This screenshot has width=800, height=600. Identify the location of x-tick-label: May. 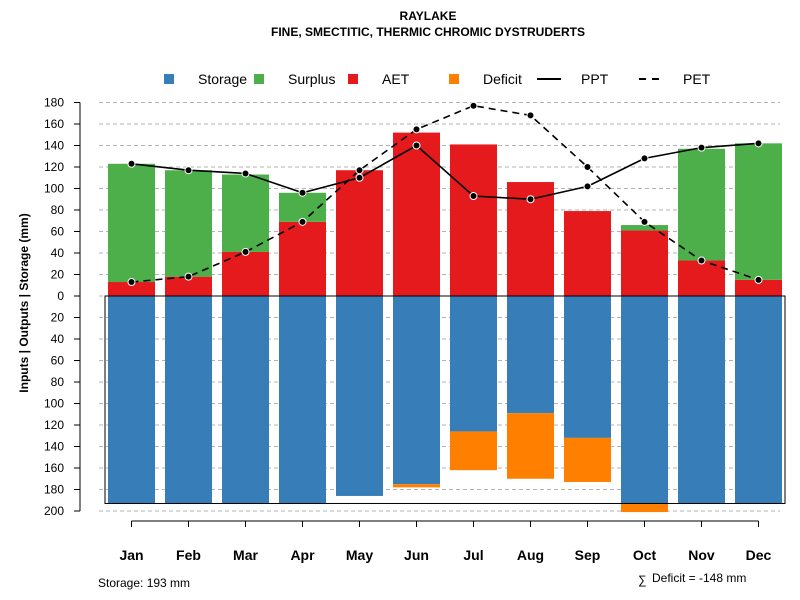
(359, 555).